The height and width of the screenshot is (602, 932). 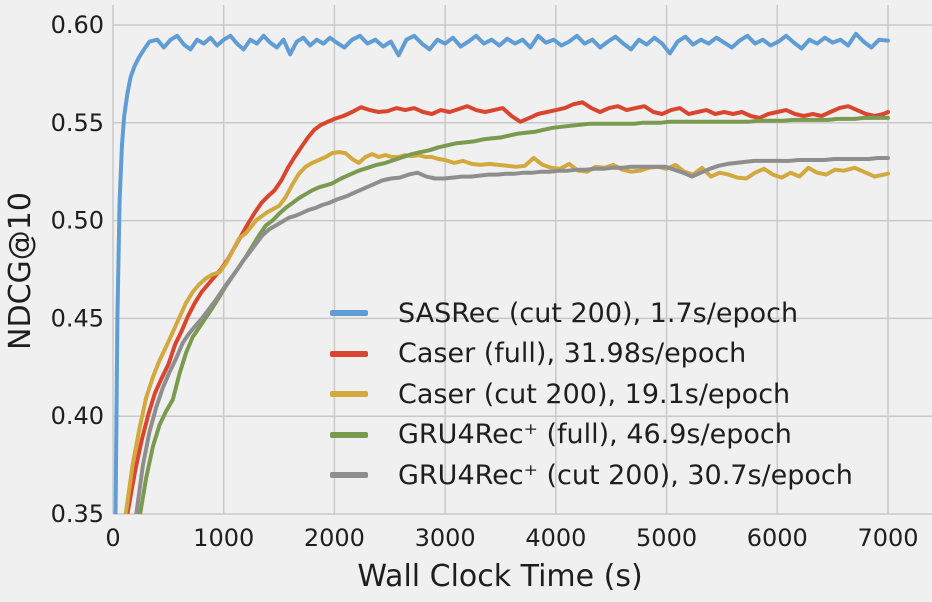 What do you see at coordinates (555, 538) in the screenshot?
I see `x-tick-label: 4000` at bounding box center [555, 538].